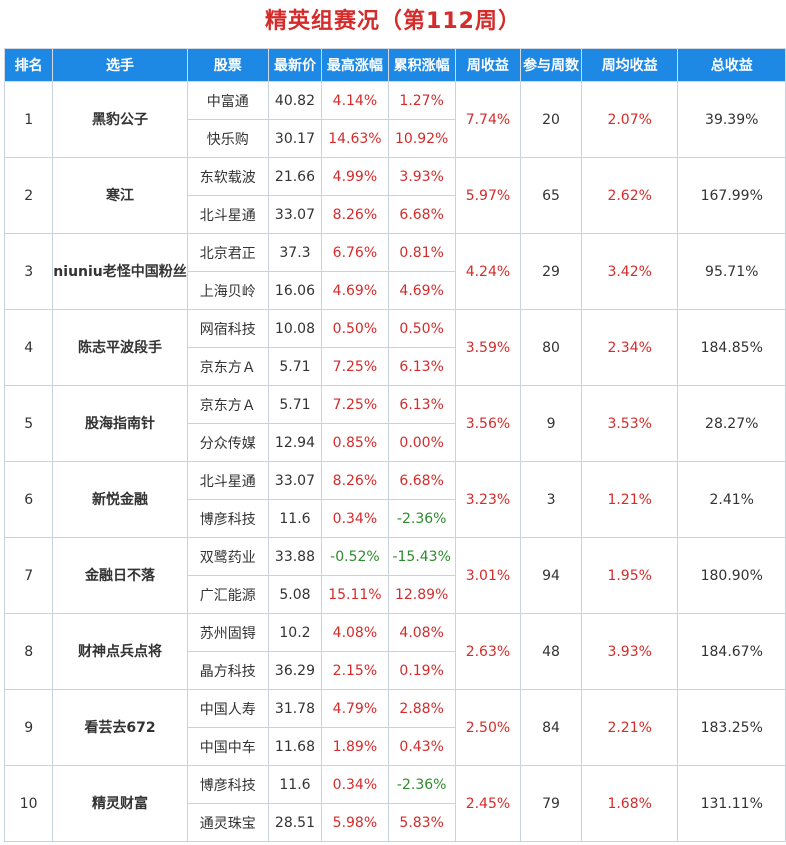  What do you see at coordinates (551, 271) in the screenshot?
I see `weeks-count: 29` at bounding box center [551, 271].